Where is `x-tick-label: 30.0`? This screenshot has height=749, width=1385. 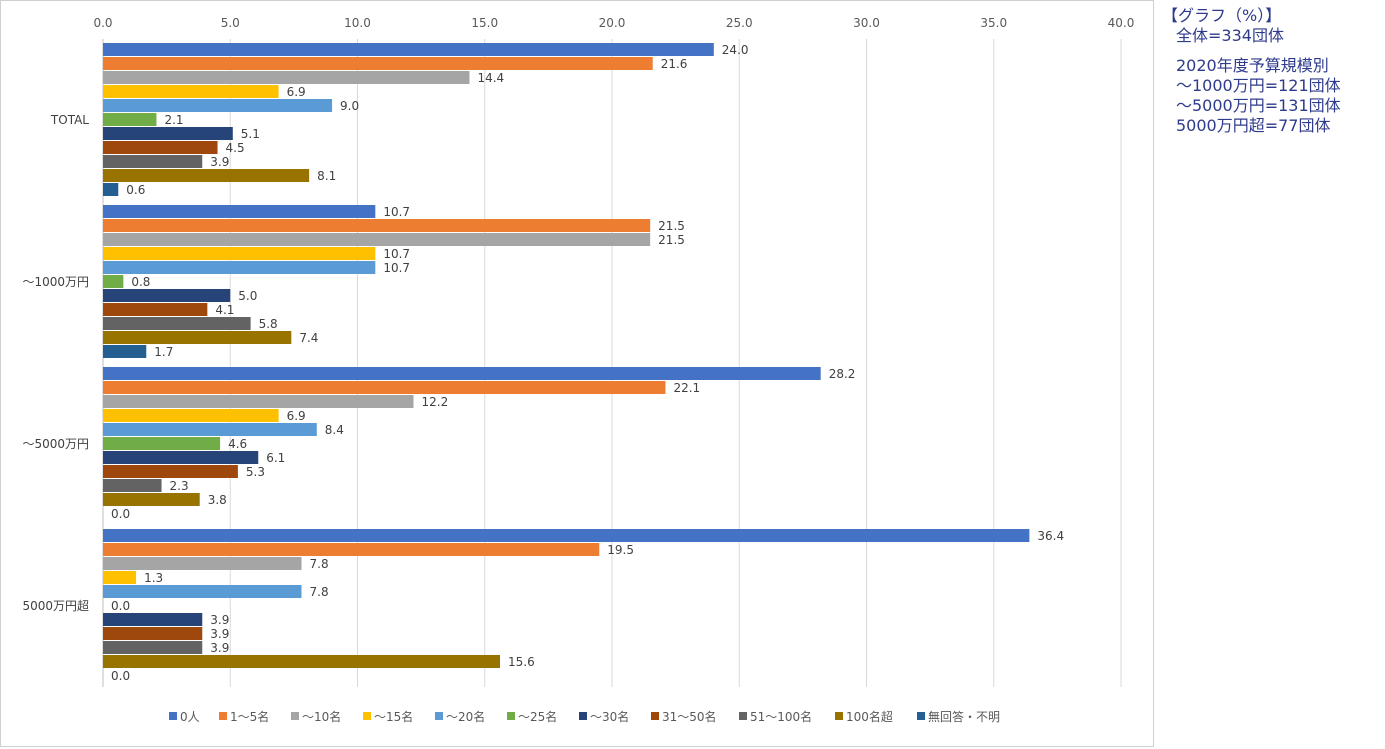 x-tick-label: 30.0 is located at coordinates (866, 23).